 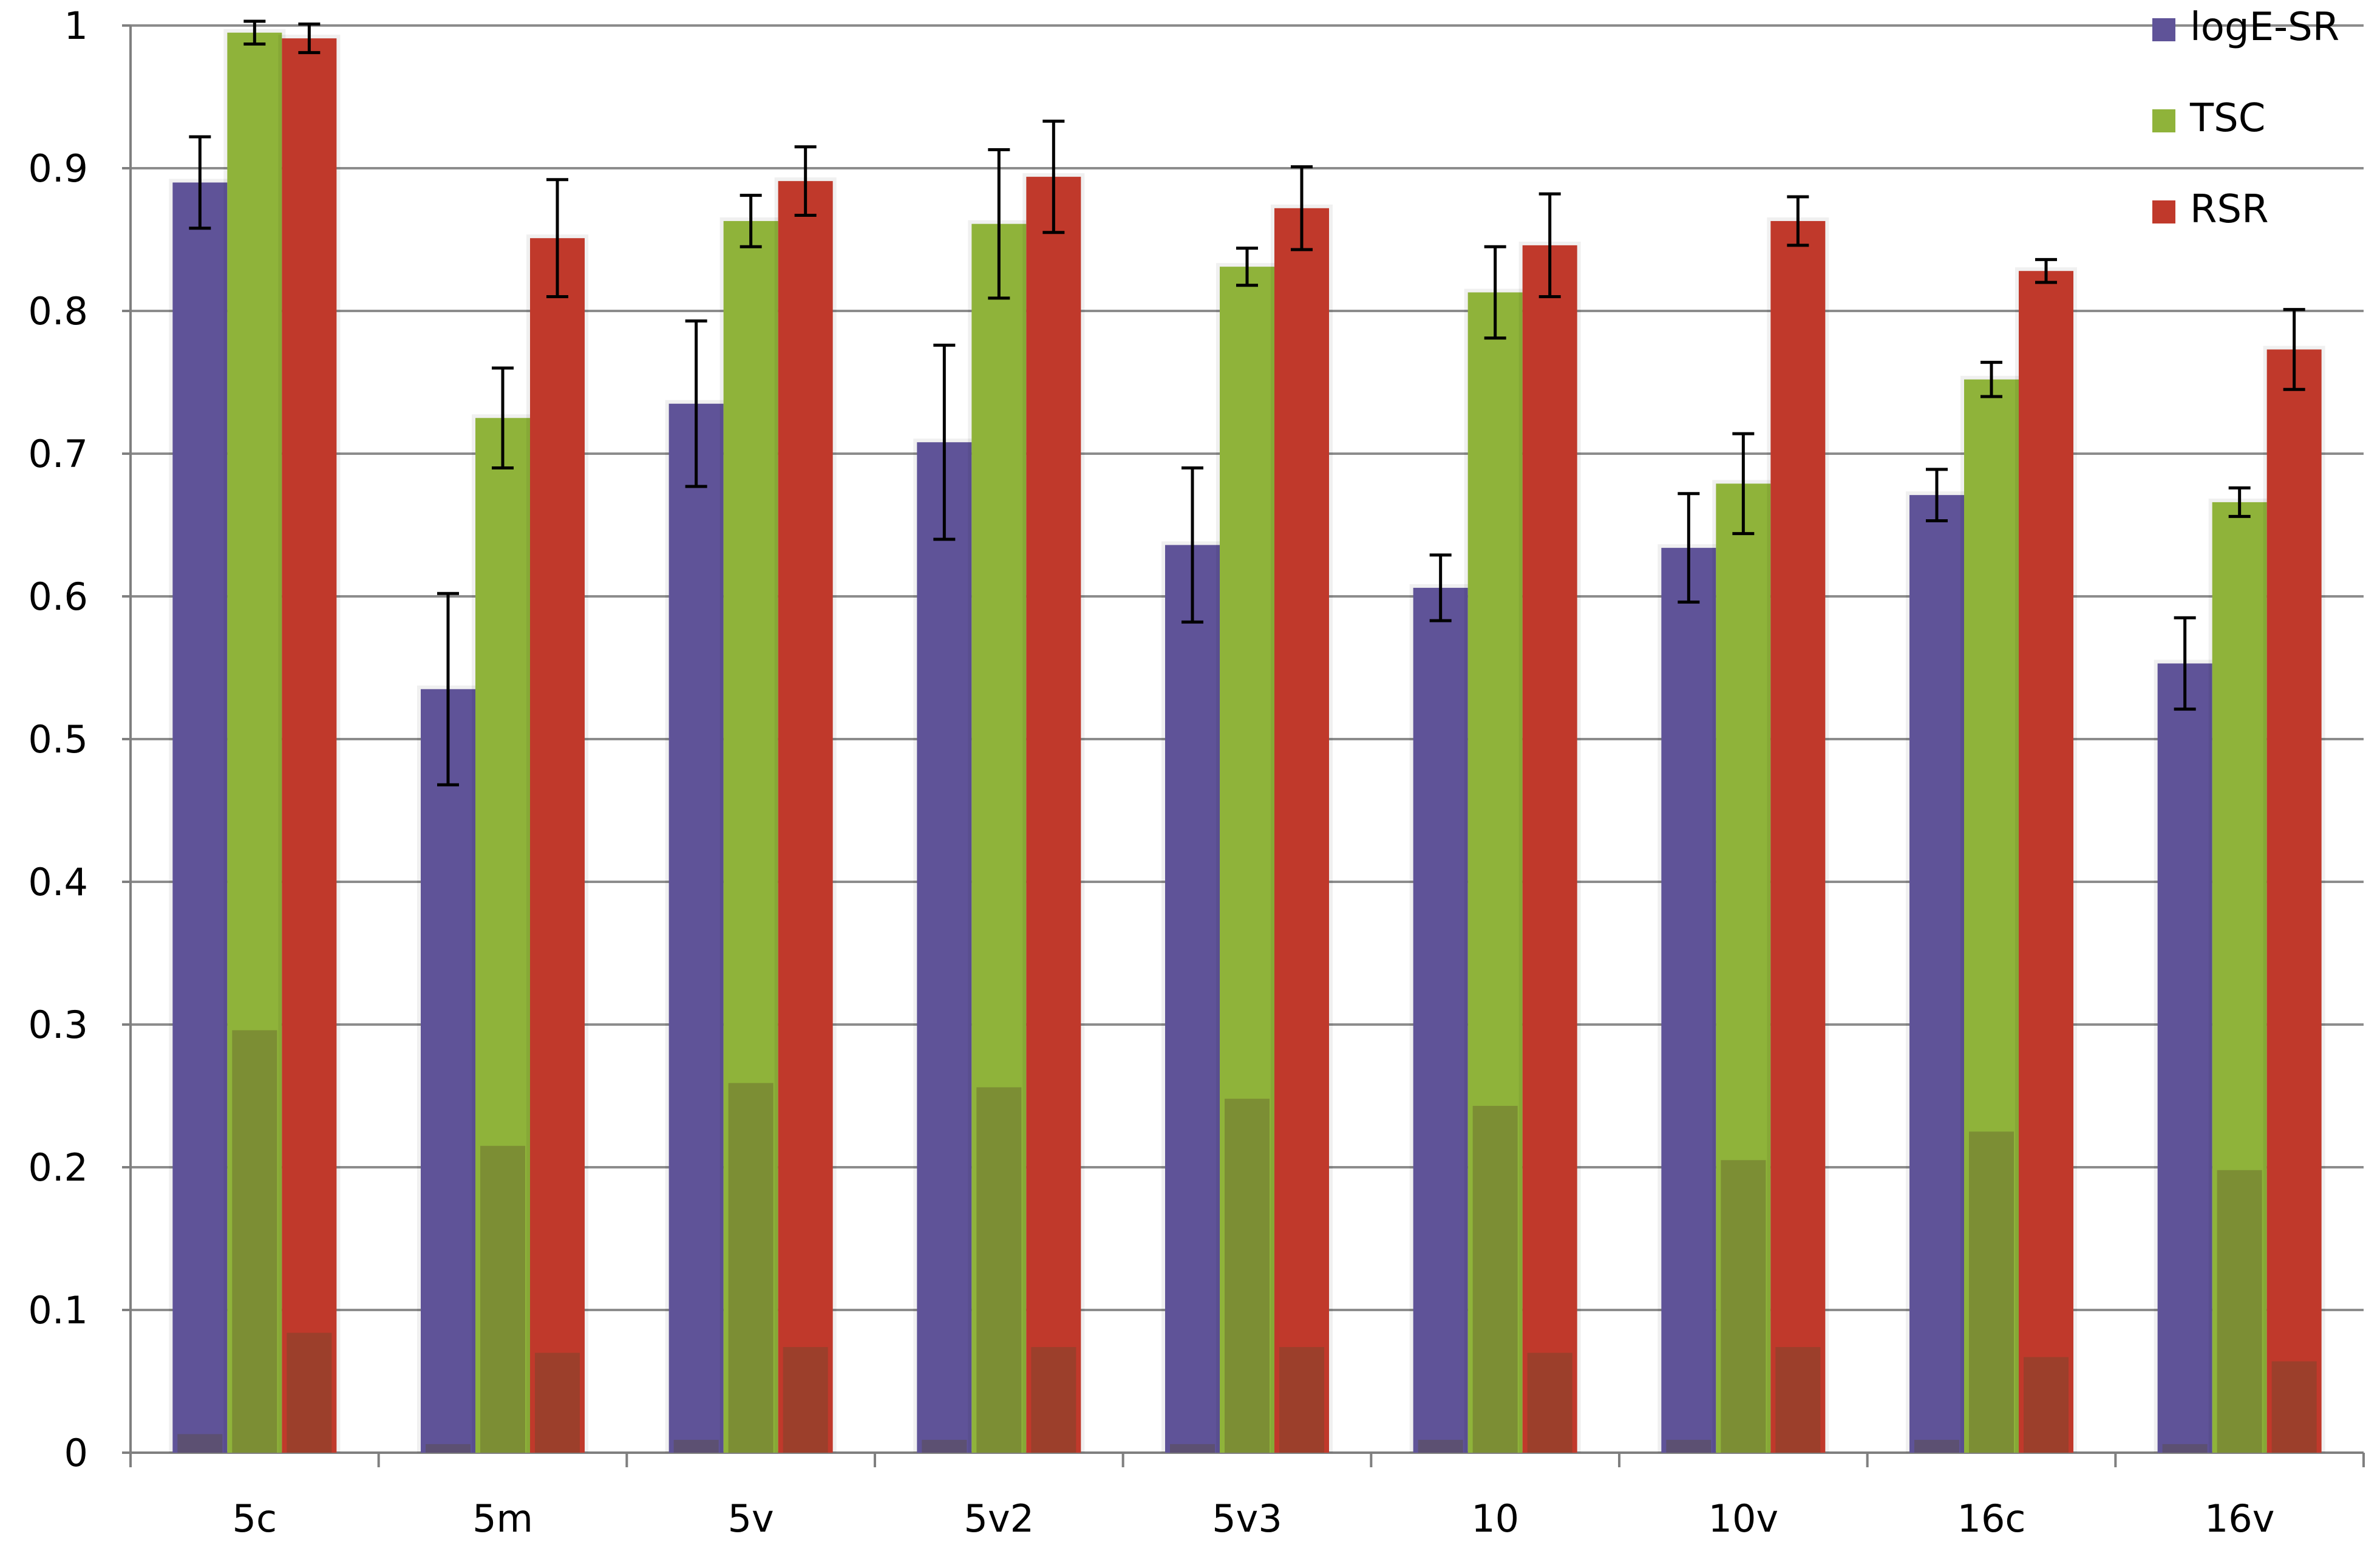 I want to click on x-tick-label: 10, so click(x=1495, y=1518).